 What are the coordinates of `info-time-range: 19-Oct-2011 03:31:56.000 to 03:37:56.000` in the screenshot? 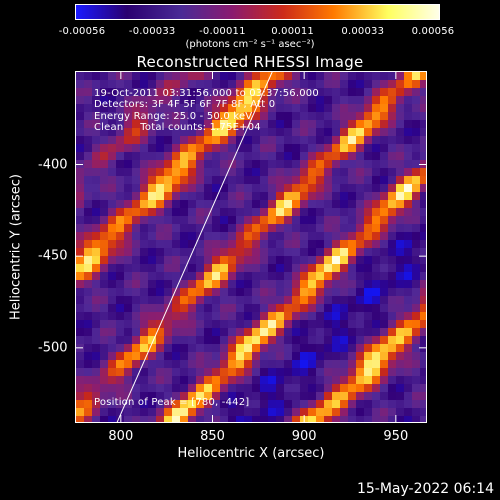 It's located at (206, 93).